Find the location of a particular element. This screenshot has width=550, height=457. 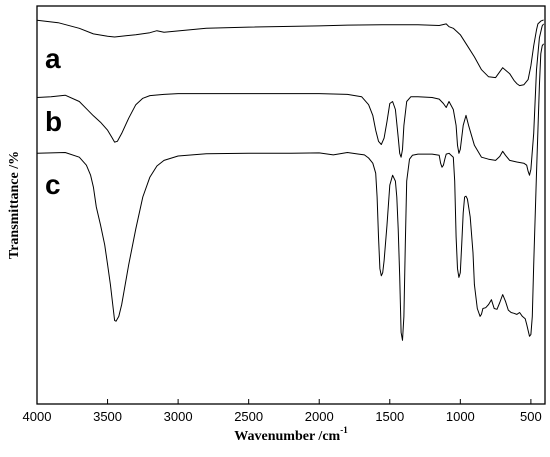

y-axis-title: Transmittance /% is located at coordinates (14, 205).